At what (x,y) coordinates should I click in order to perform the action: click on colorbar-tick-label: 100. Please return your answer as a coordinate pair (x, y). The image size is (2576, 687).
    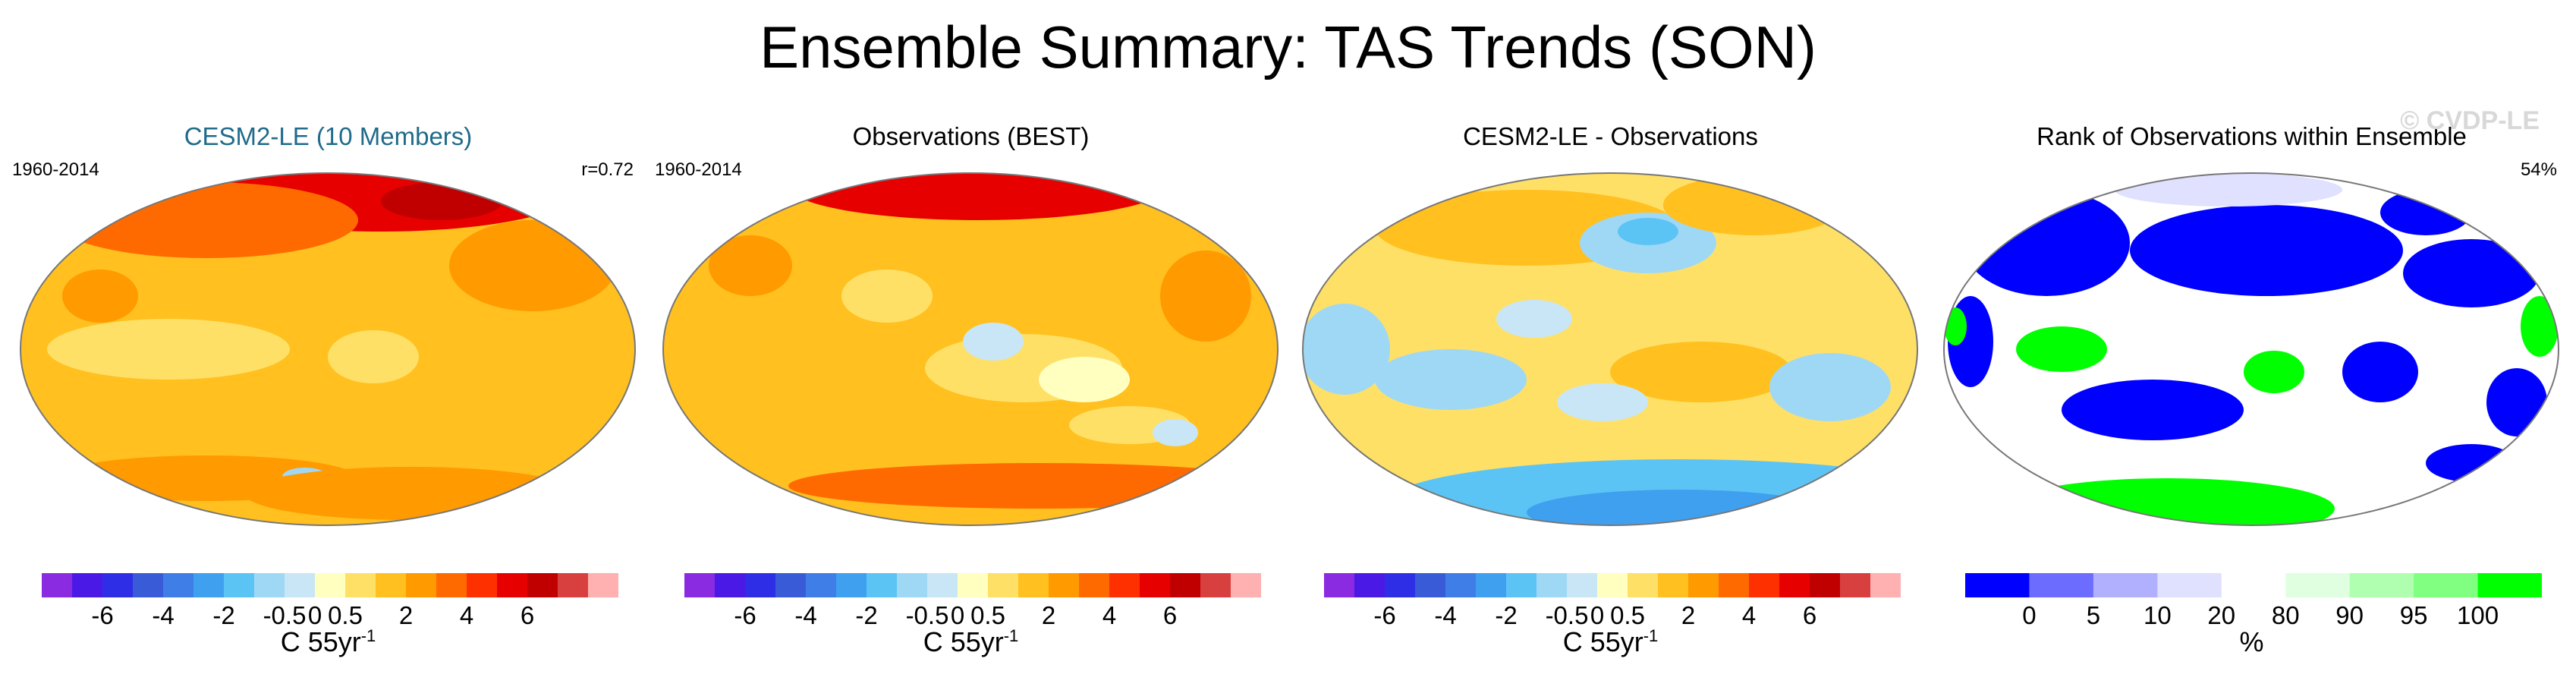
    Looking at the image, I should click on (2478, 615).